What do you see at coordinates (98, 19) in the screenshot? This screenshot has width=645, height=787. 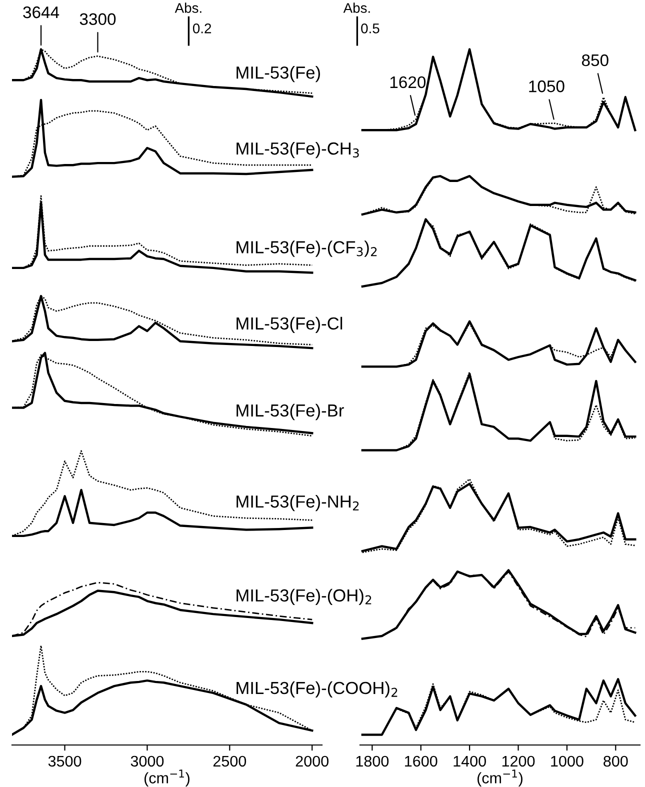 I see `annotation: 3300` at bounding box center [98, 19].